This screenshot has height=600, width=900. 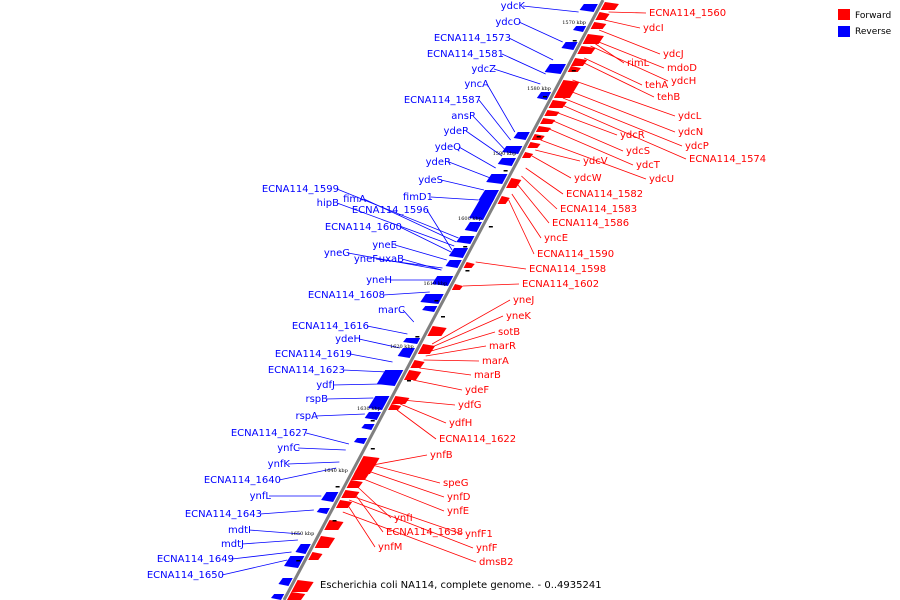 I want to click on gene-label-ydcz: ydcZ, so click(x=483, y=69).